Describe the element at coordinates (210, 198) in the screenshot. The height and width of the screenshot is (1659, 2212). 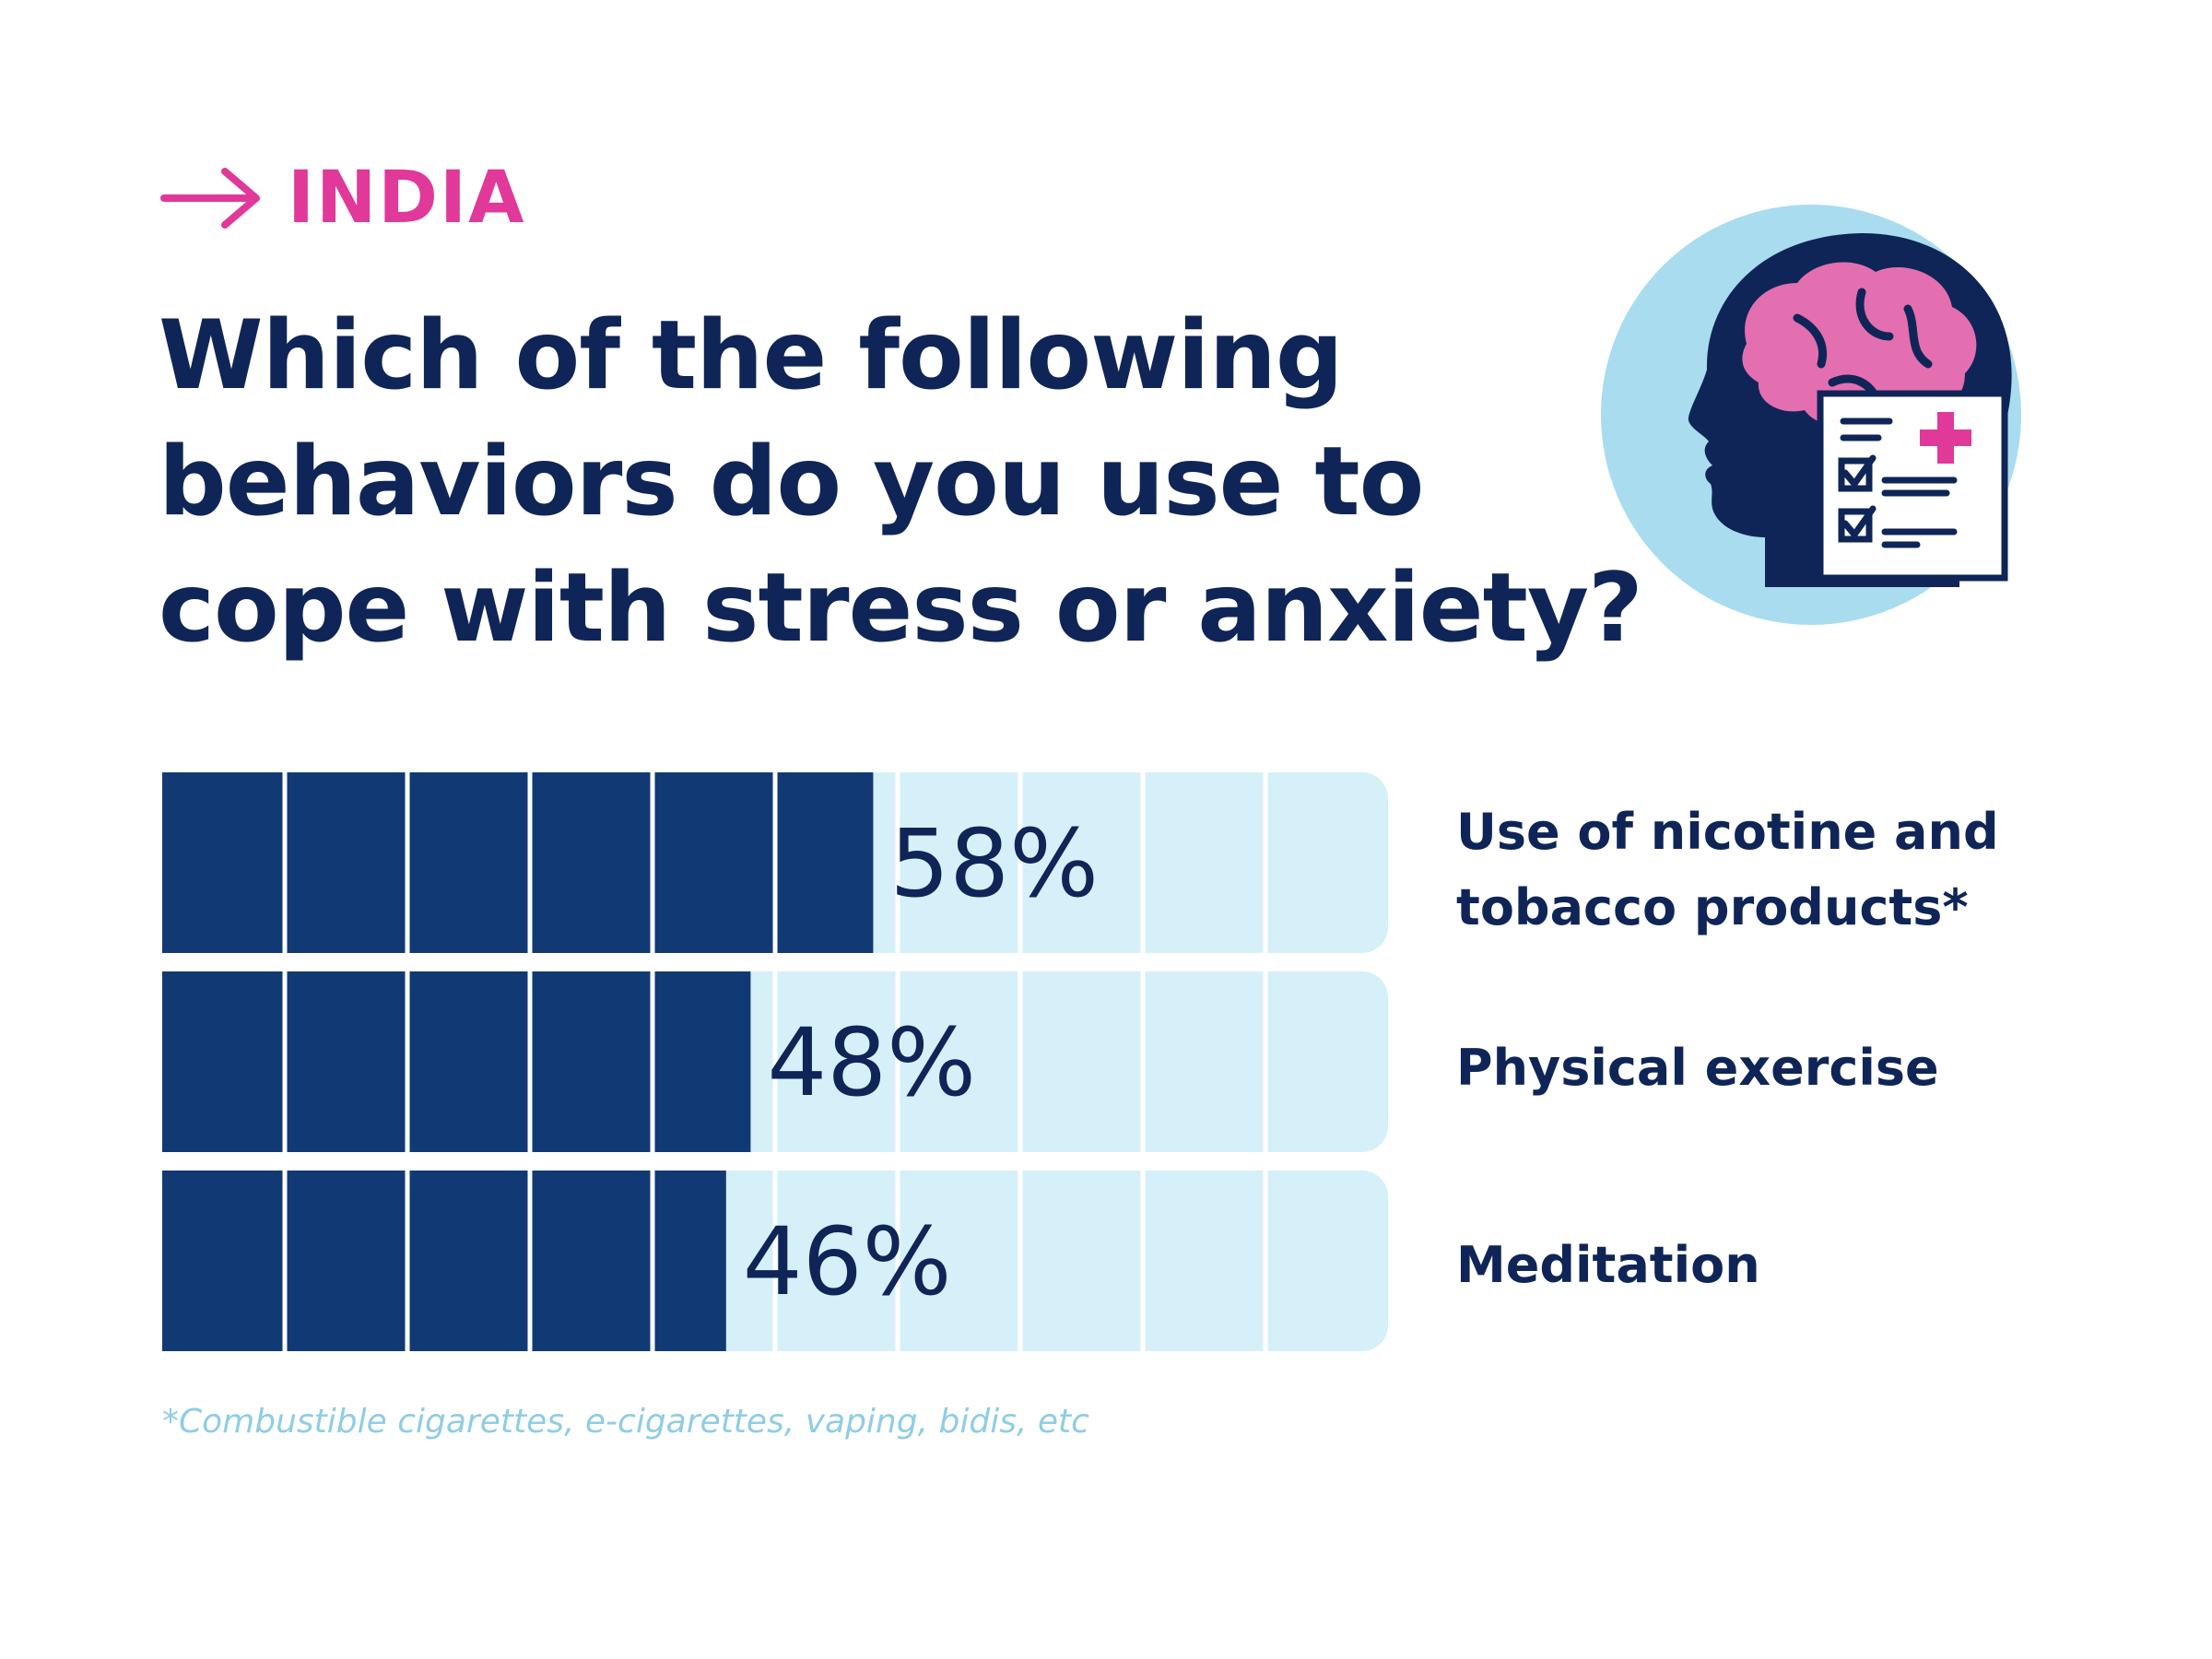
I see `arrow-right-icon` at that location.